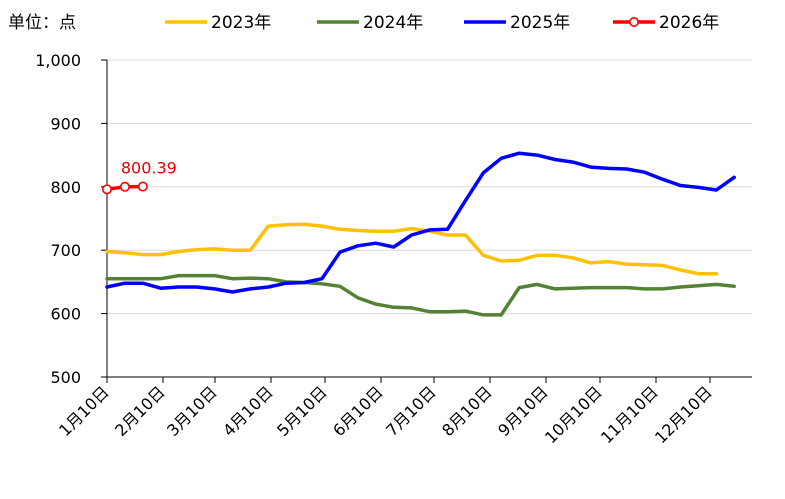 Image resolution: width=785 pixels, height=499 pixels. I want to click on x-tick-label: 10月10日, so click(573, 414).